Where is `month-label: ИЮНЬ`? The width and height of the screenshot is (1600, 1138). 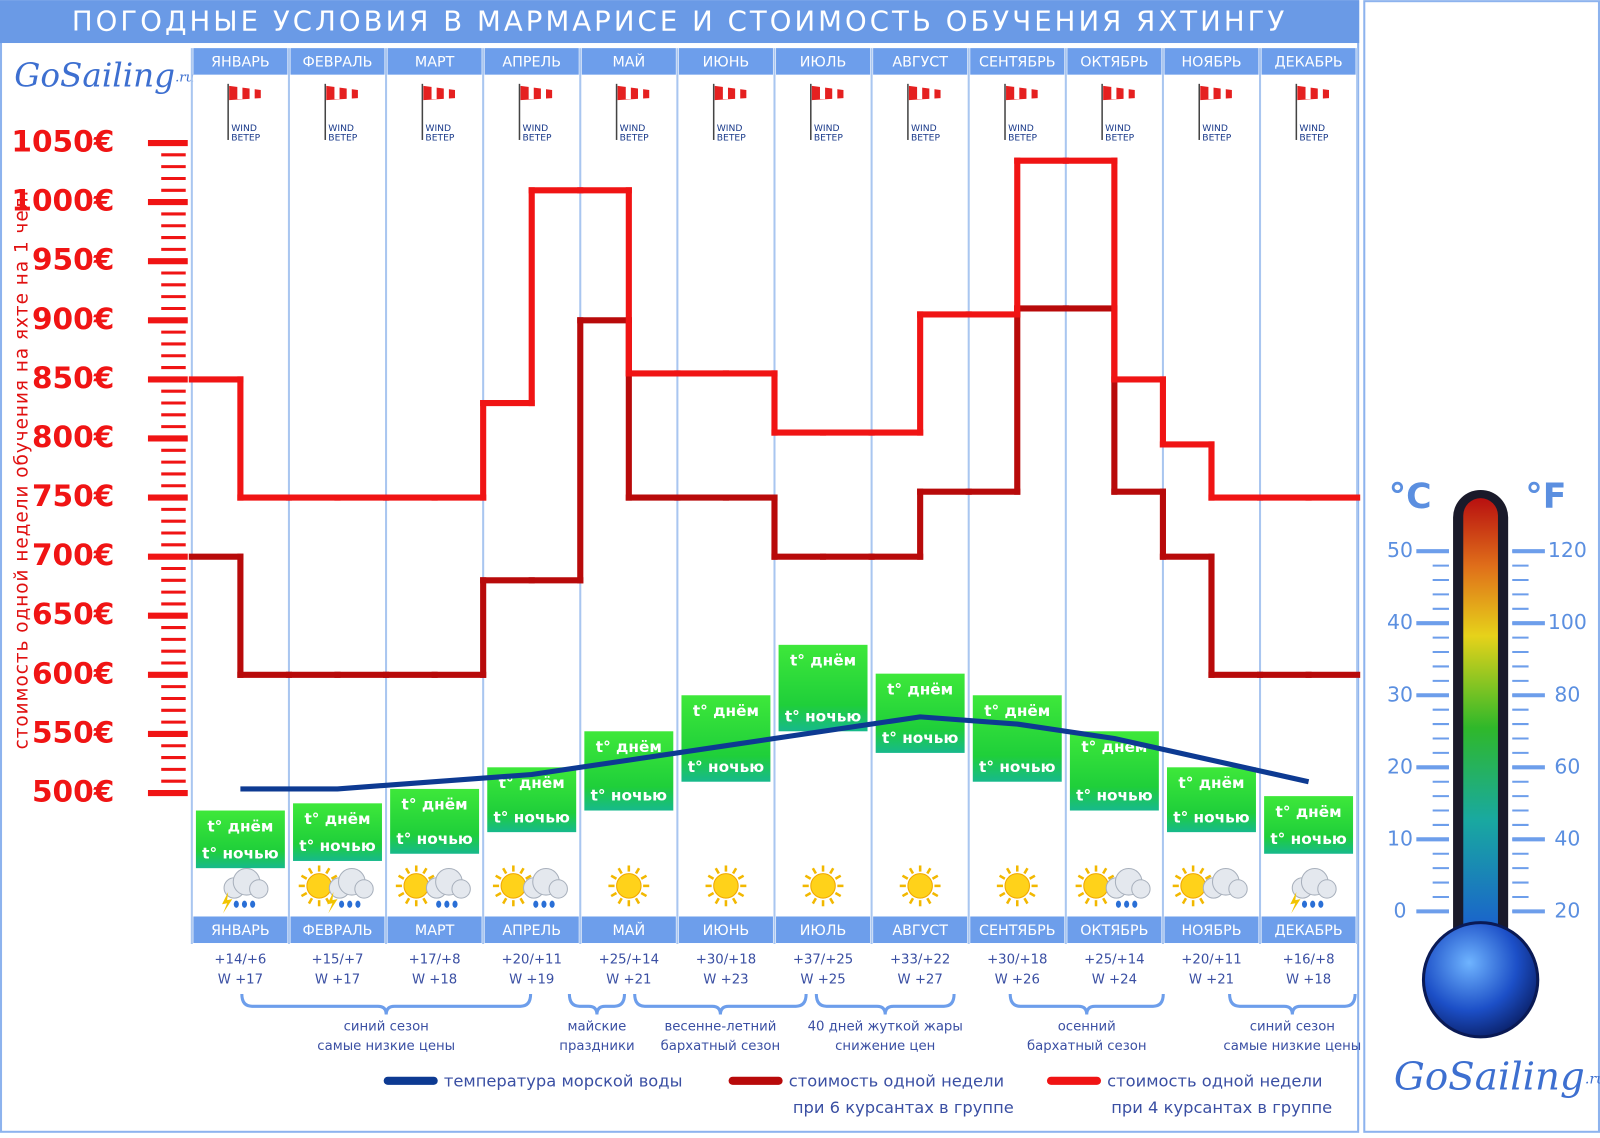
month-label: ИЮНЬ is located at coordinates (726, 62).